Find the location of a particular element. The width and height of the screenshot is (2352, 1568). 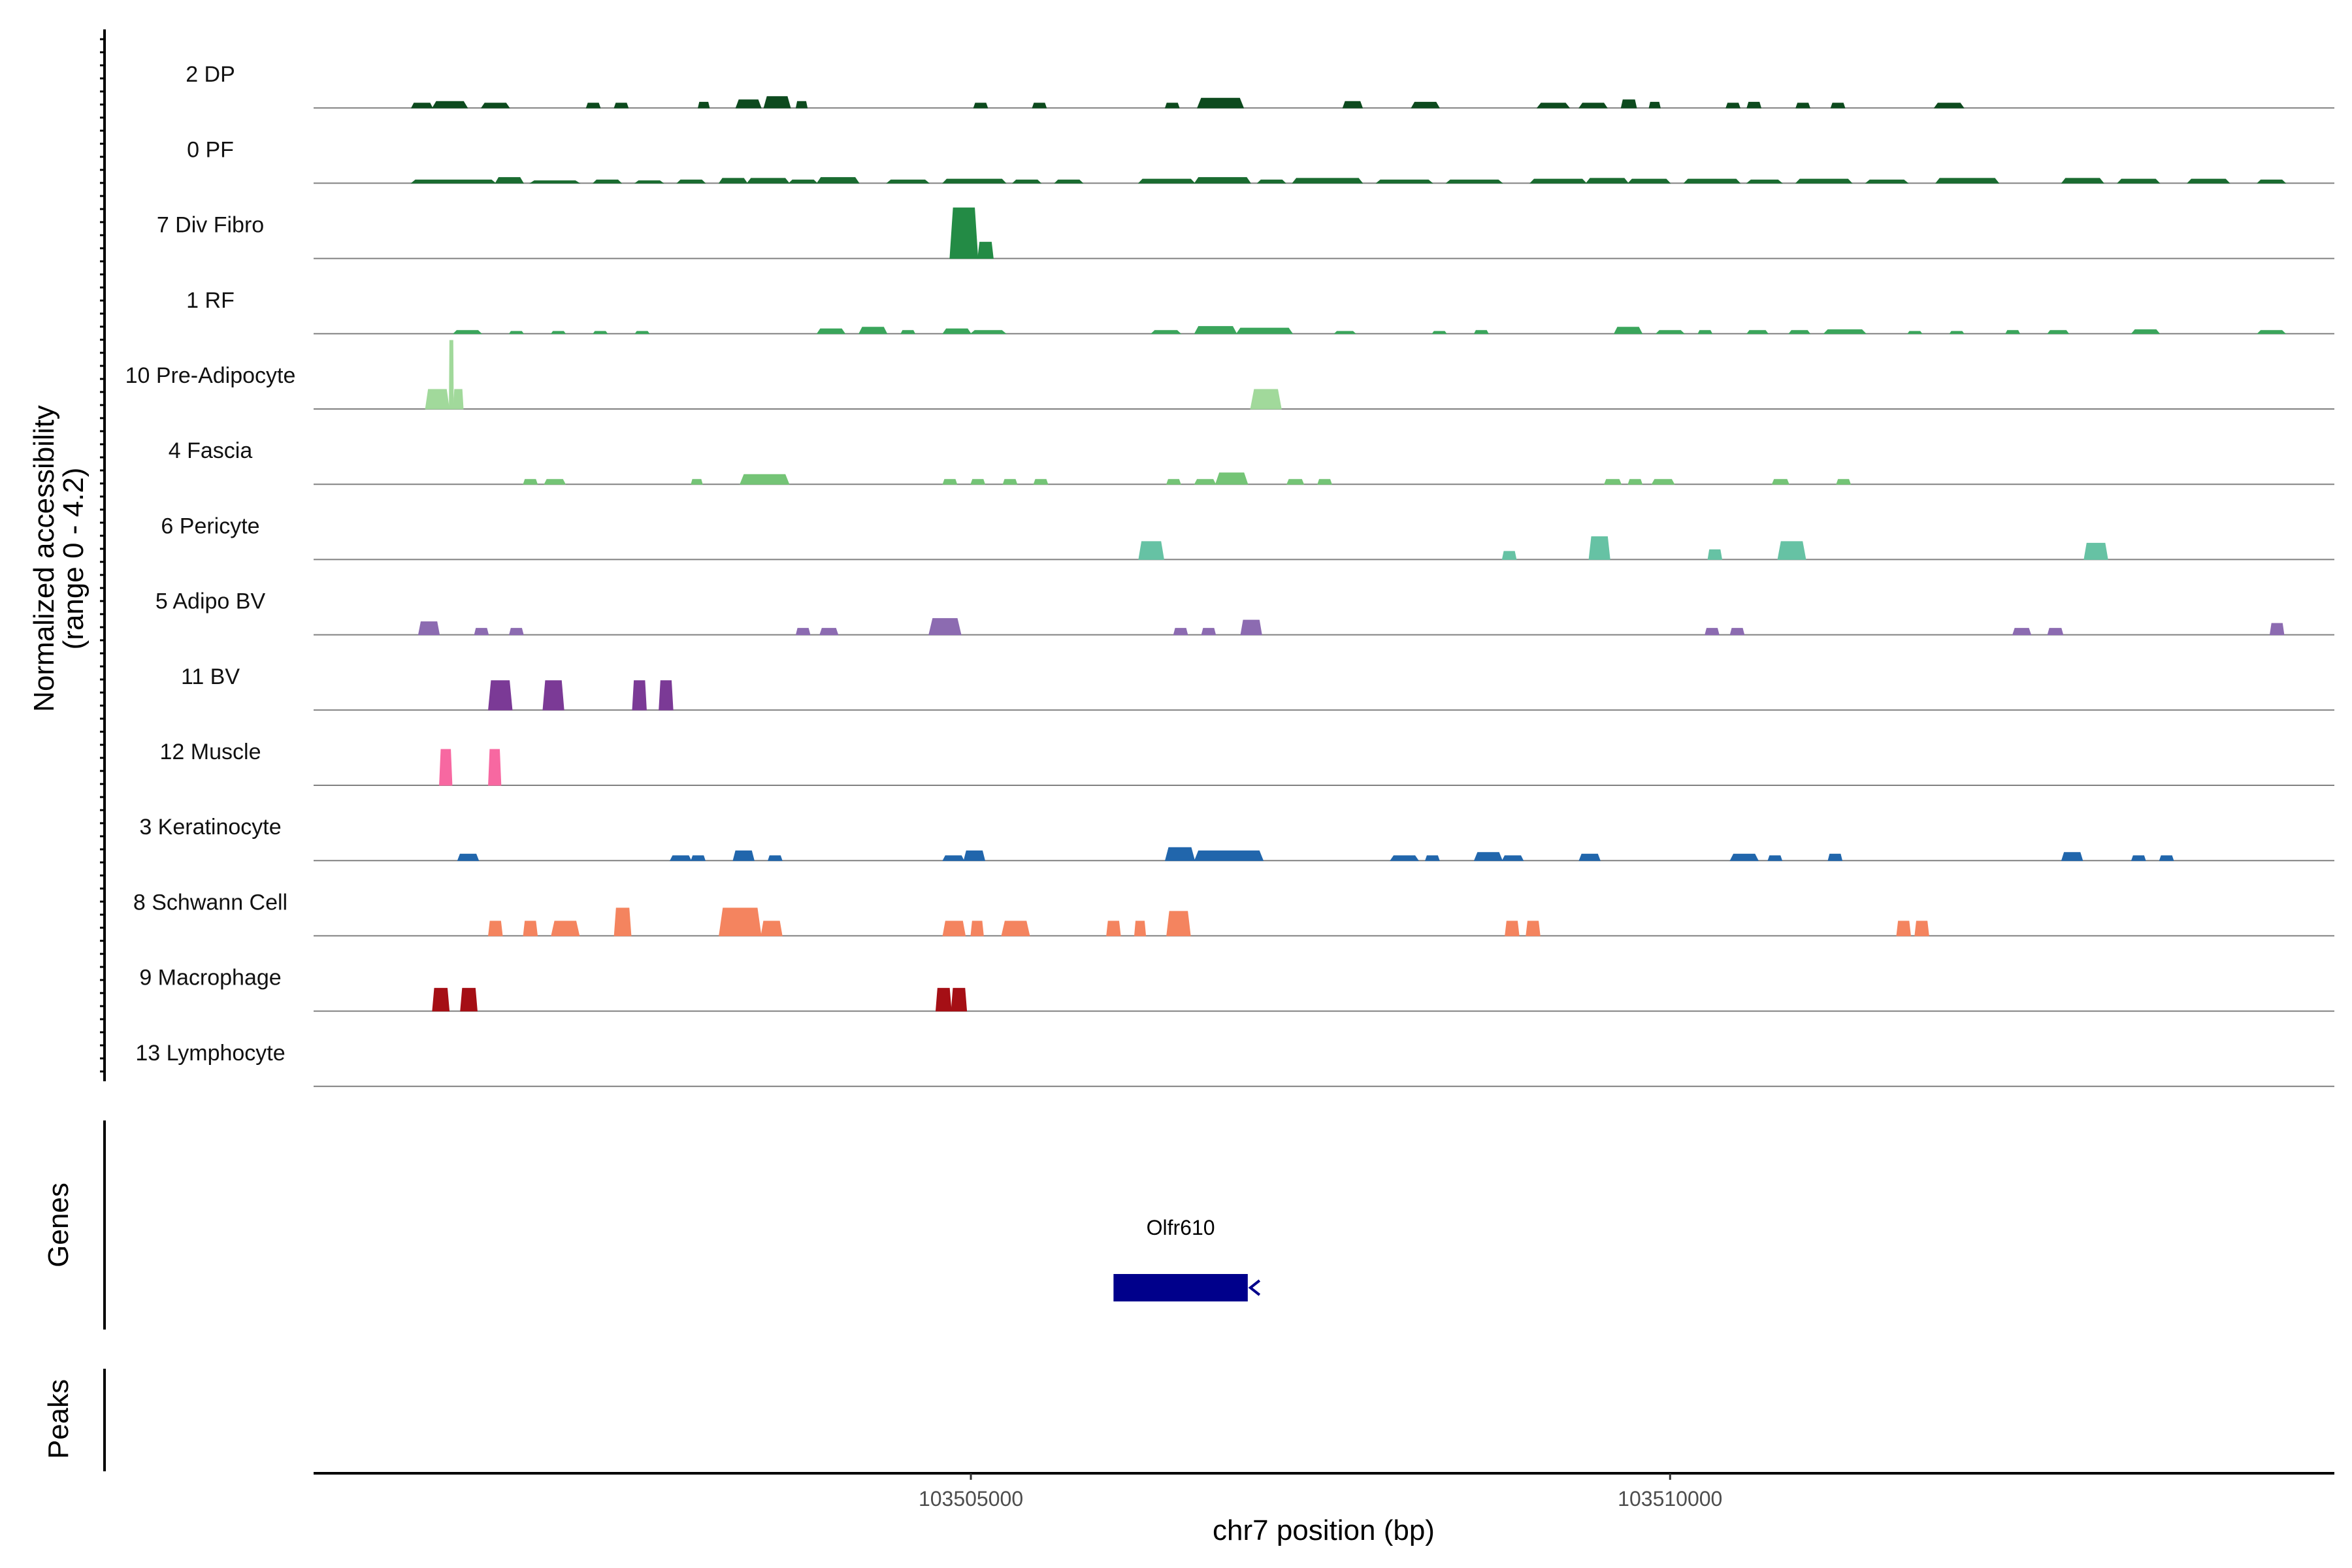

x-axis-title: chr7 position (bp) is located at coordinates (1324, 1530).